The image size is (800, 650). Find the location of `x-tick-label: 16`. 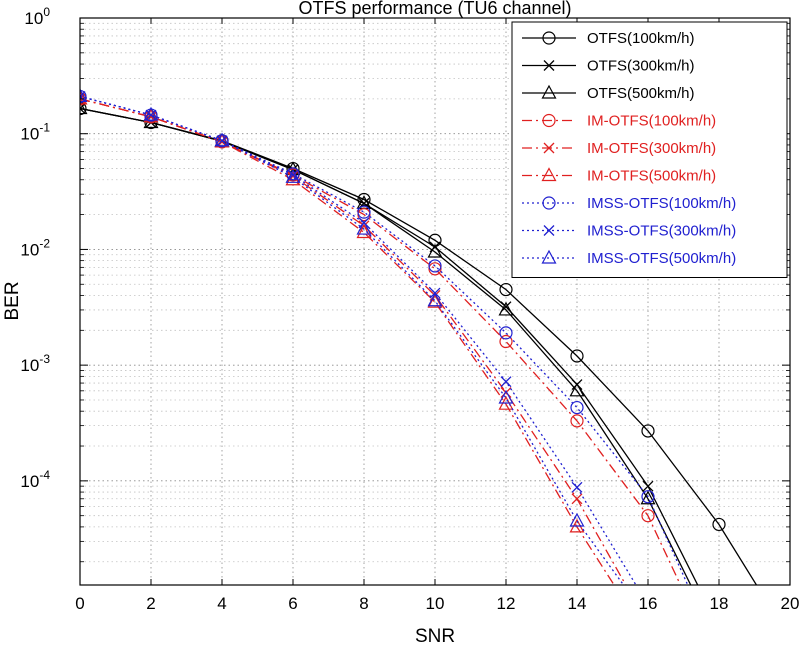

x-tick-label: 16 is located at coordinates (648, 603).